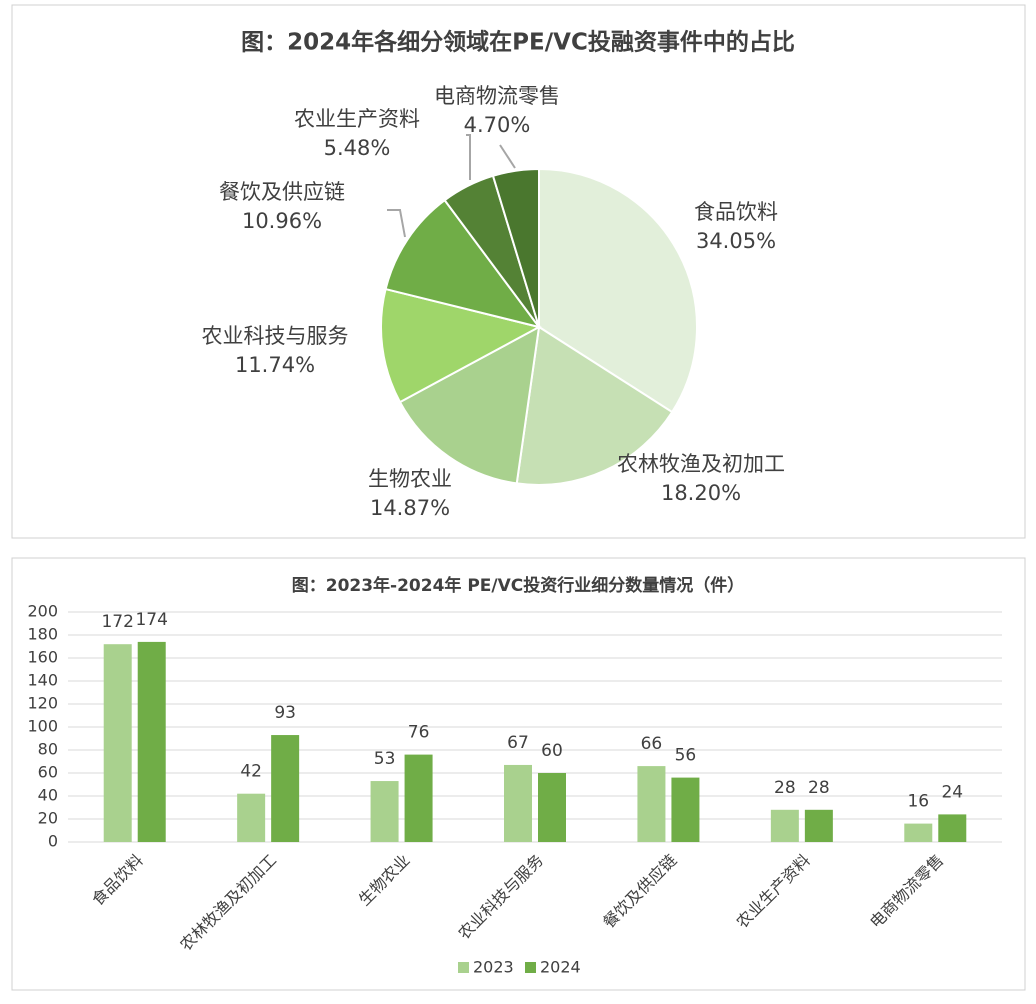 This screenshot has width=1036, height=1004. What do you see at coordinates (736, 241) in the screenshot?
I see `slice-value-label: 34.05%` at bounding box center [736, 241].